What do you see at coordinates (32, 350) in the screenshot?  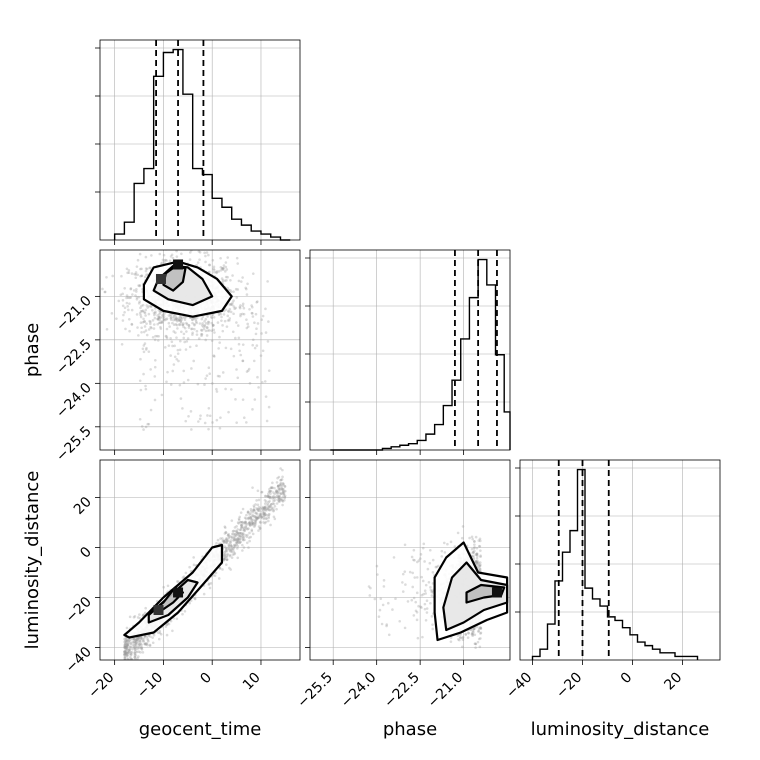 I see `y-axis-label-phase: phase` at bounding box center [32, 350].